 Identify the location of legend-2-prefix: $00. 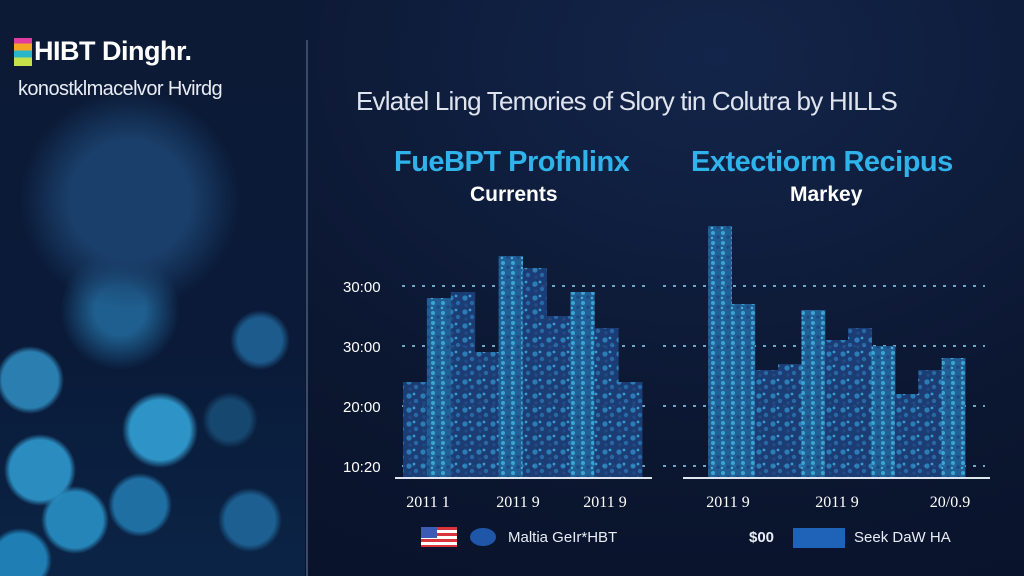
(762, 537).